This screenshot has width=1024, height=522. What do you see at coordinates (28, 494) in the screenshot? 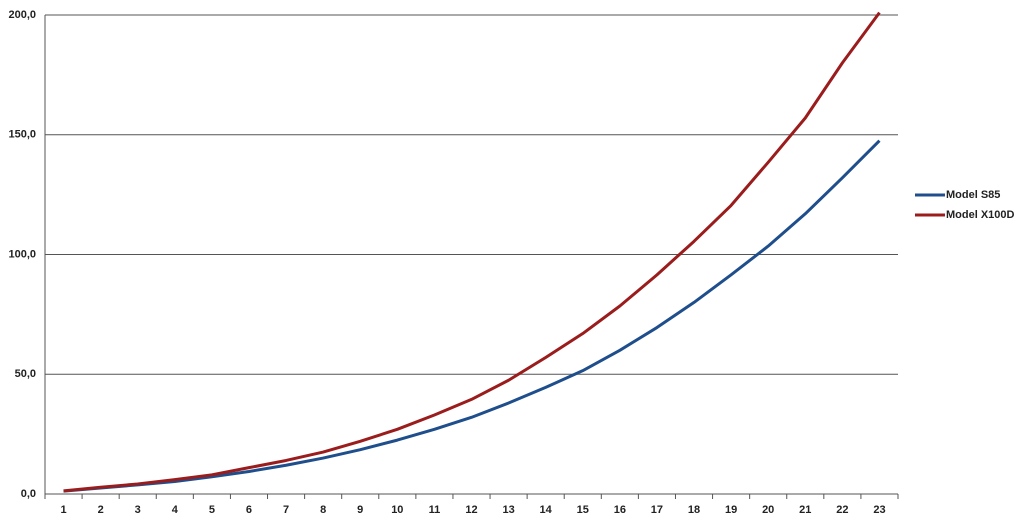
I see `y-tick-label: 0,0` at bounding box center [28, 494].